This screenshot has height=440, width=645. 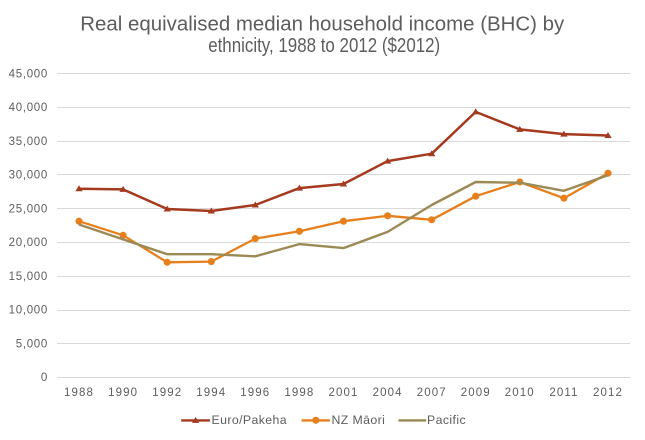 What do you see at coordinates (388, 393) in the screenshot?
I see `svg-text: 2004` at bounding box center [388, 393].